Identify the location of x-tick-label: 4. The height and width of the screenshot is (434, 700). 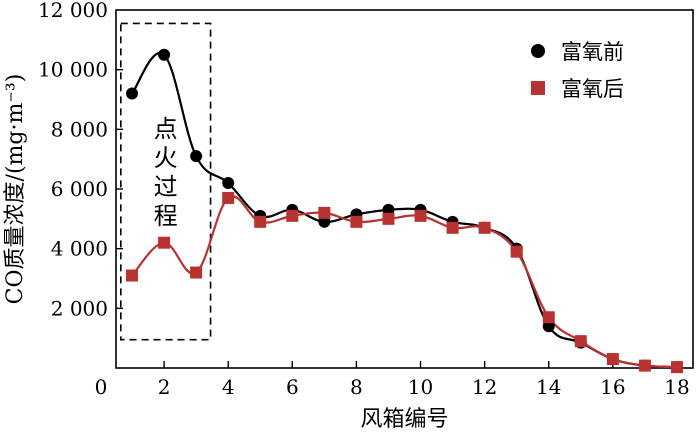
(228, 387).